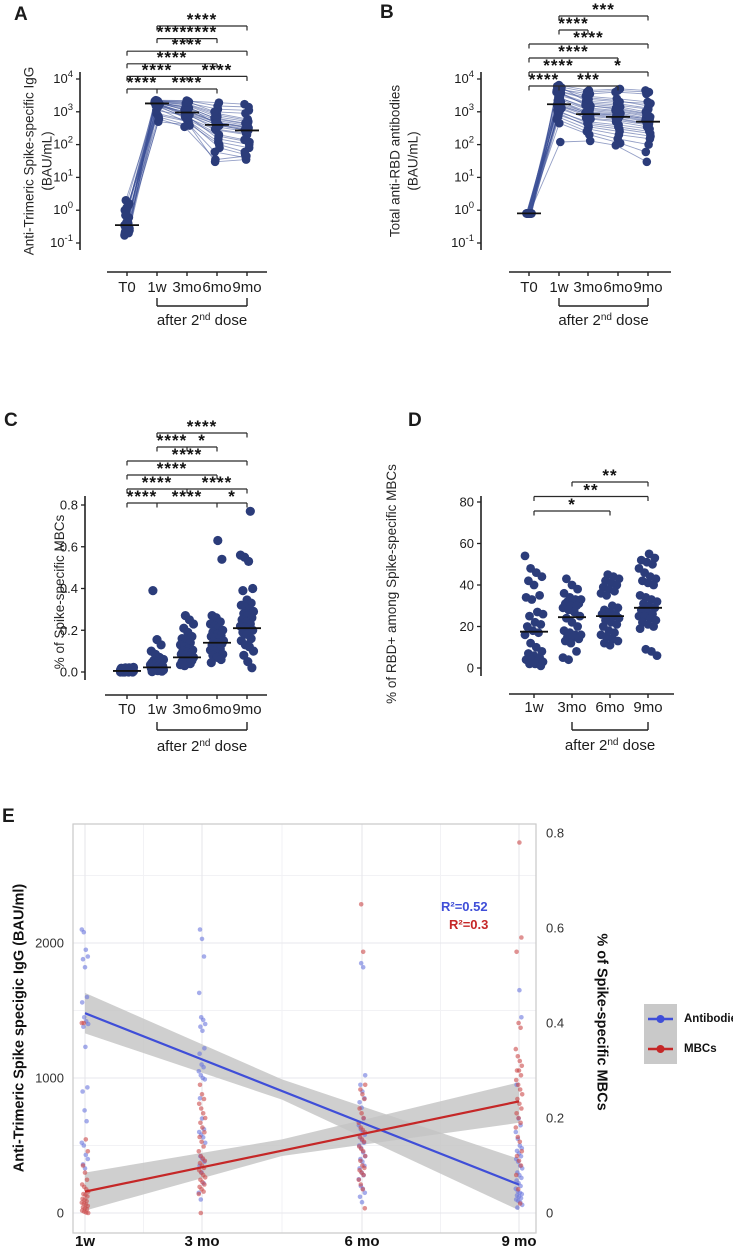 The width and height of the screenshot is (733, 1251). I want to click on svg-text: 20, so click(467, 626).